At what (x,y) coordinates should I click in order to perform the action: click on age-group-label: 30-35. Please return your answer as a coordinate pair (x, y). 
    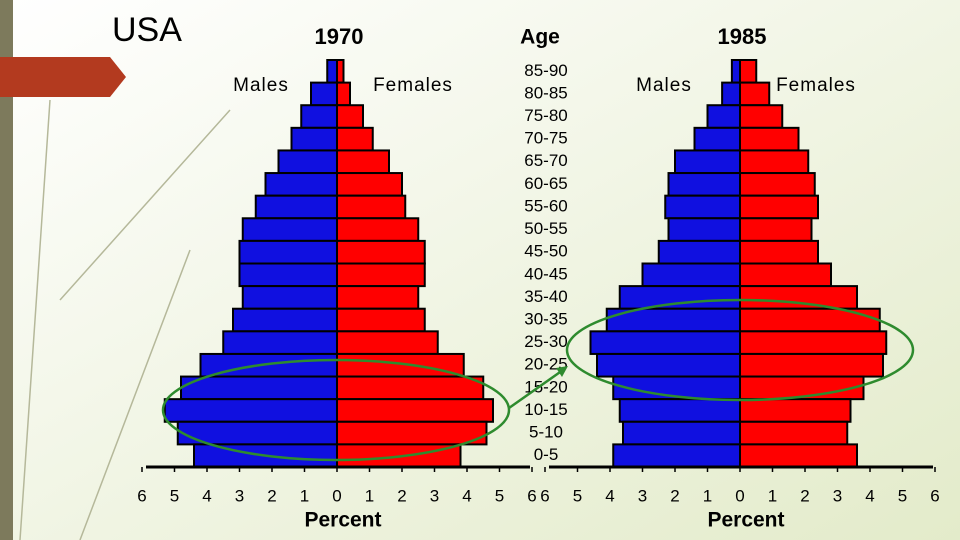
    Looking at the image, I should click on (545, 319).